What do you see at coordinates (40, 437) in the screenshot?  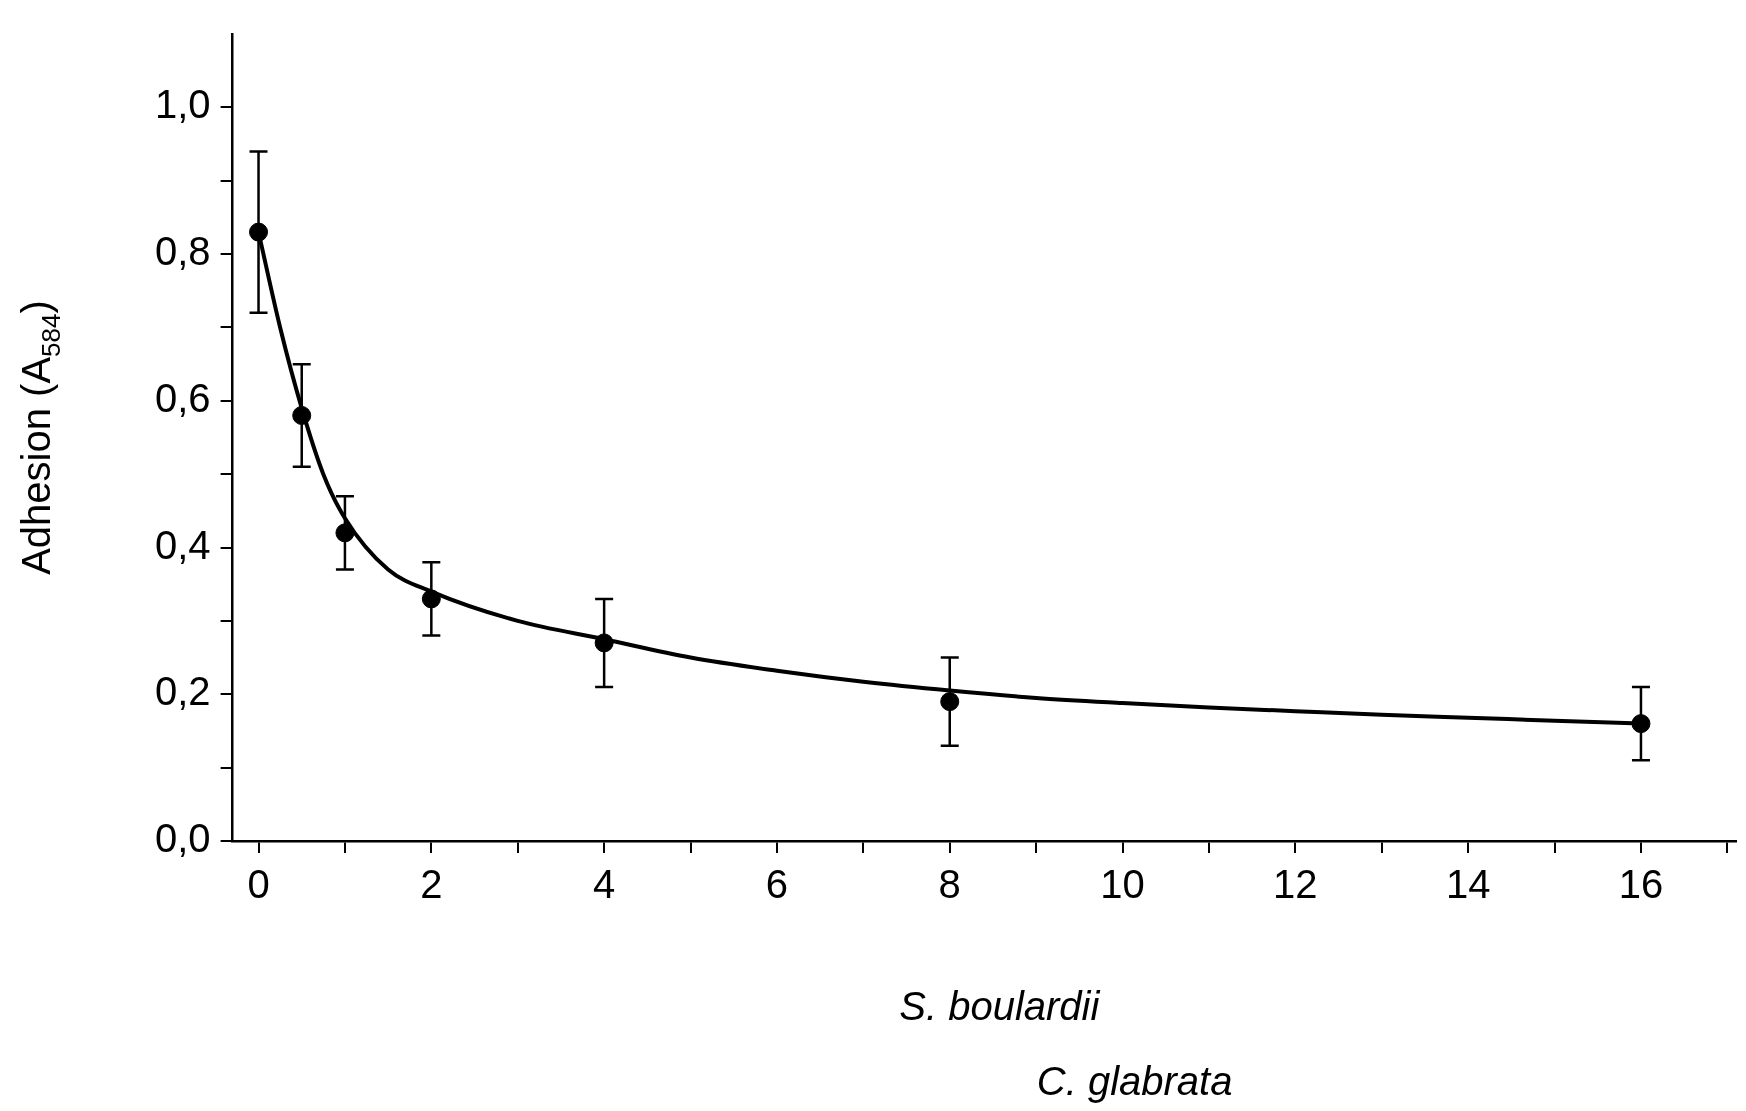 I see `y-axis-title: Adhesion (A584)` at bounding box center [40, 437].